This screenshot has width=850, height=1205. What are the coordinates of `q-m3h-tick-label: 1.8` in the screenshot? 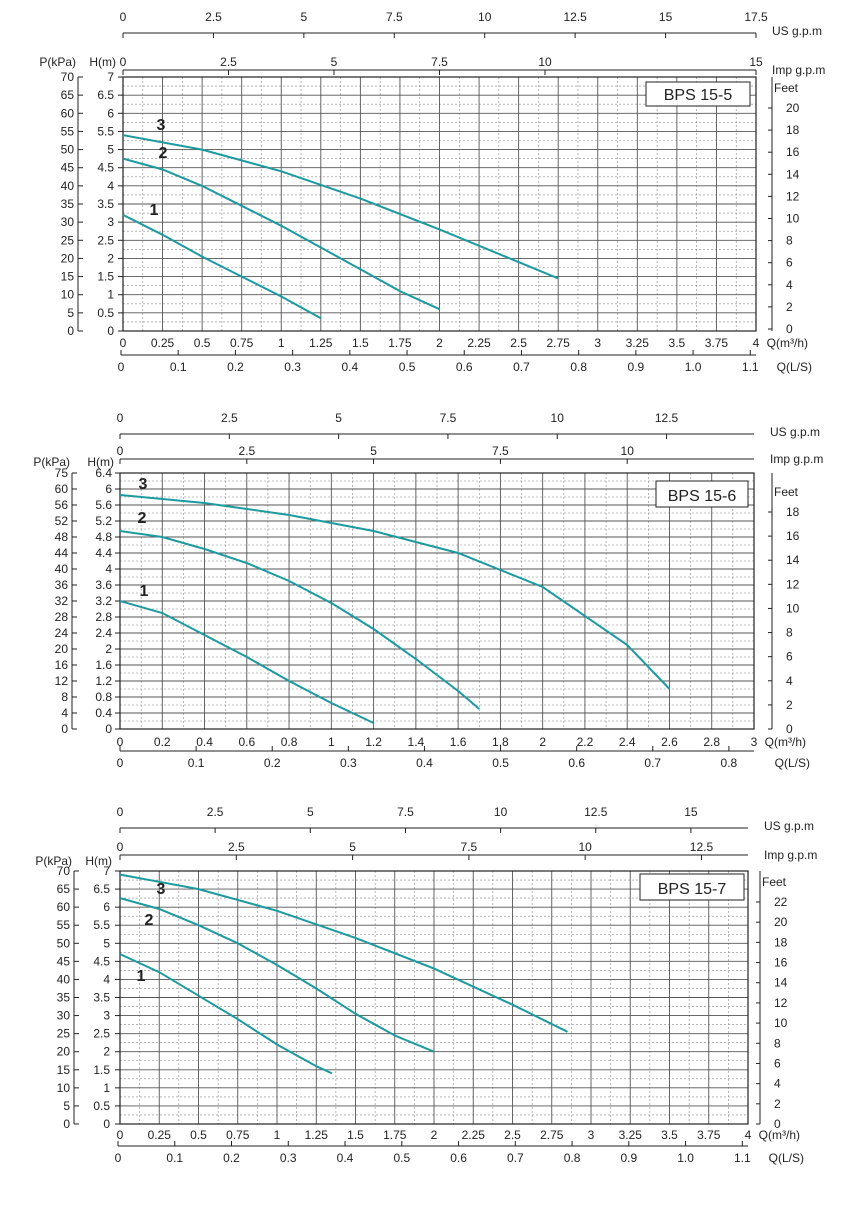 It's located at (500, 742).